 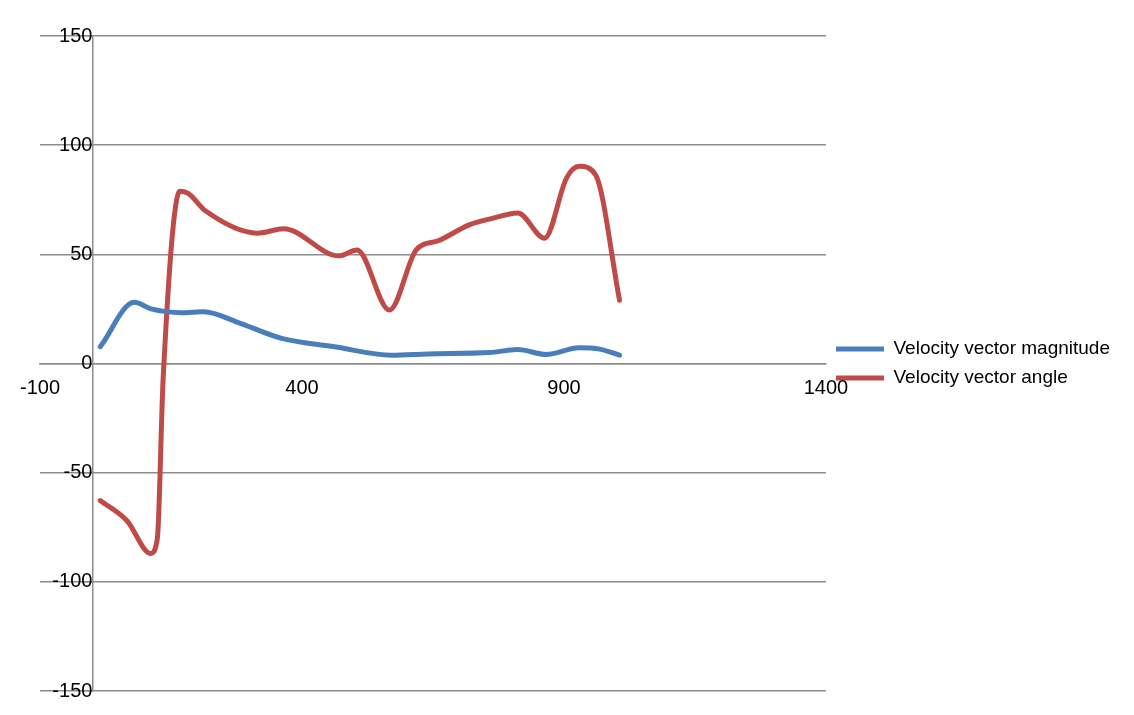 I want to click on y-tick-label: -100, so click(x=72, y=580).